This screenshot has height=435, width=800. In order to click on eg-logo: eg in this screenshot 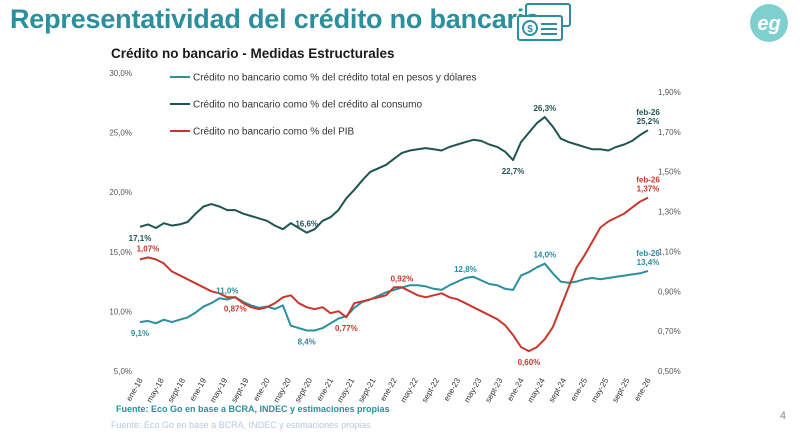, I will do `click(769, 23)`.